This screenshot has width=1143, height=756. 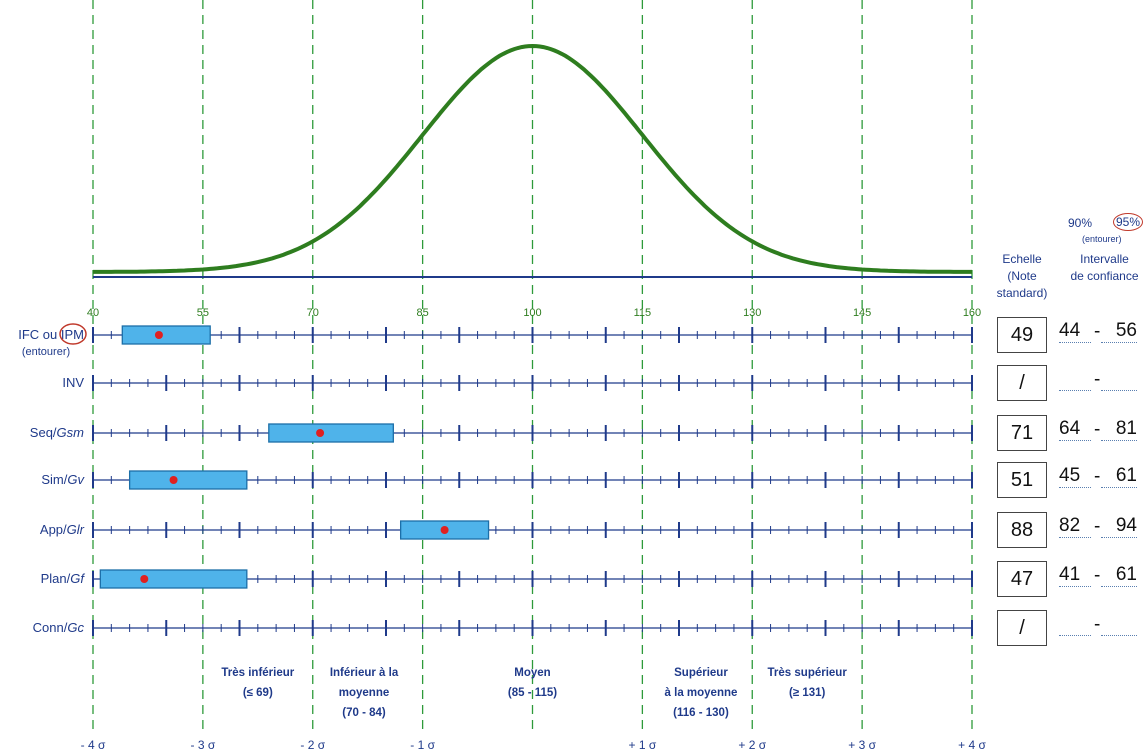 What do you see at coordinates (972, 313) in the screenshot?
I see `x-tick-label: 160` at bounding box center [972, 313].